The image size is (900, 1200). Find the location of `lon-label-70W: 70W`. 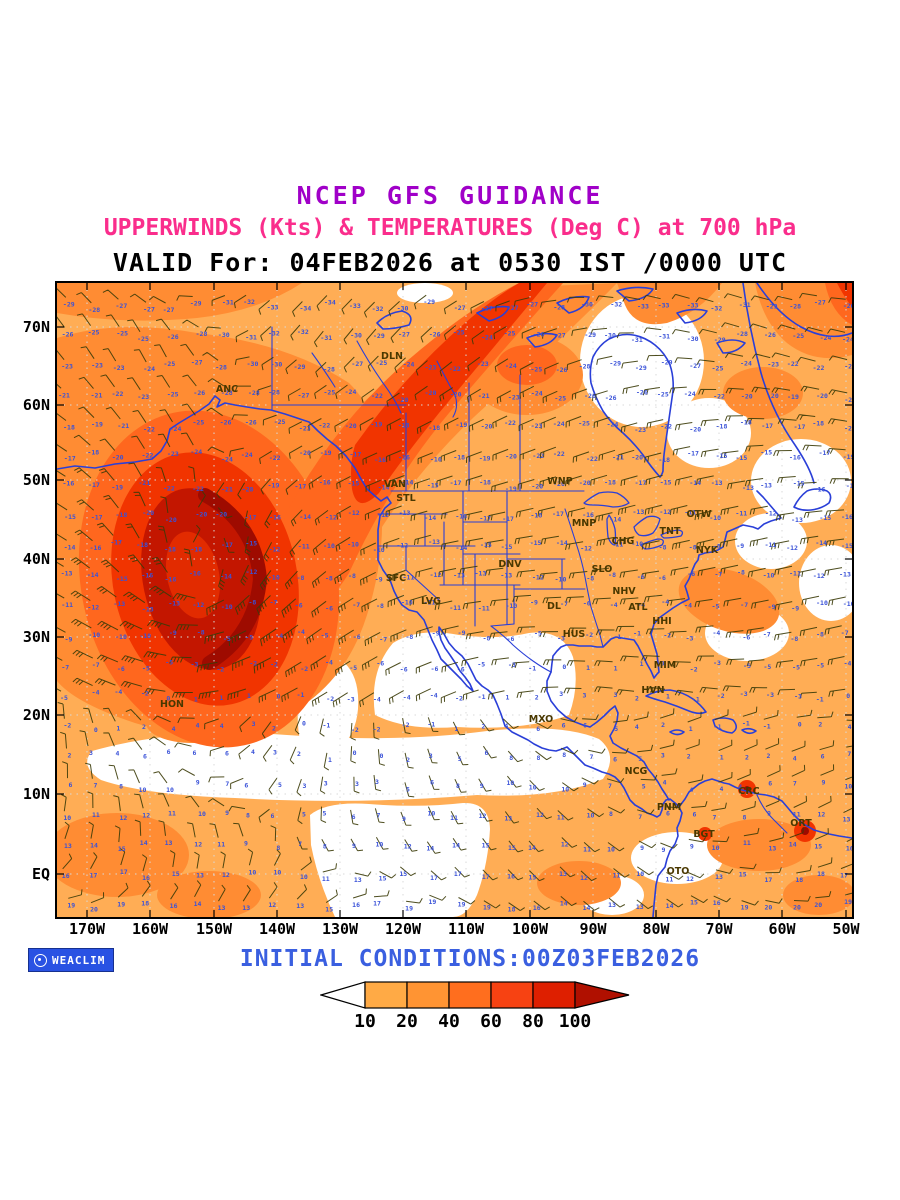

lon-label-70W: 70W is located at coordinates (719, 929).